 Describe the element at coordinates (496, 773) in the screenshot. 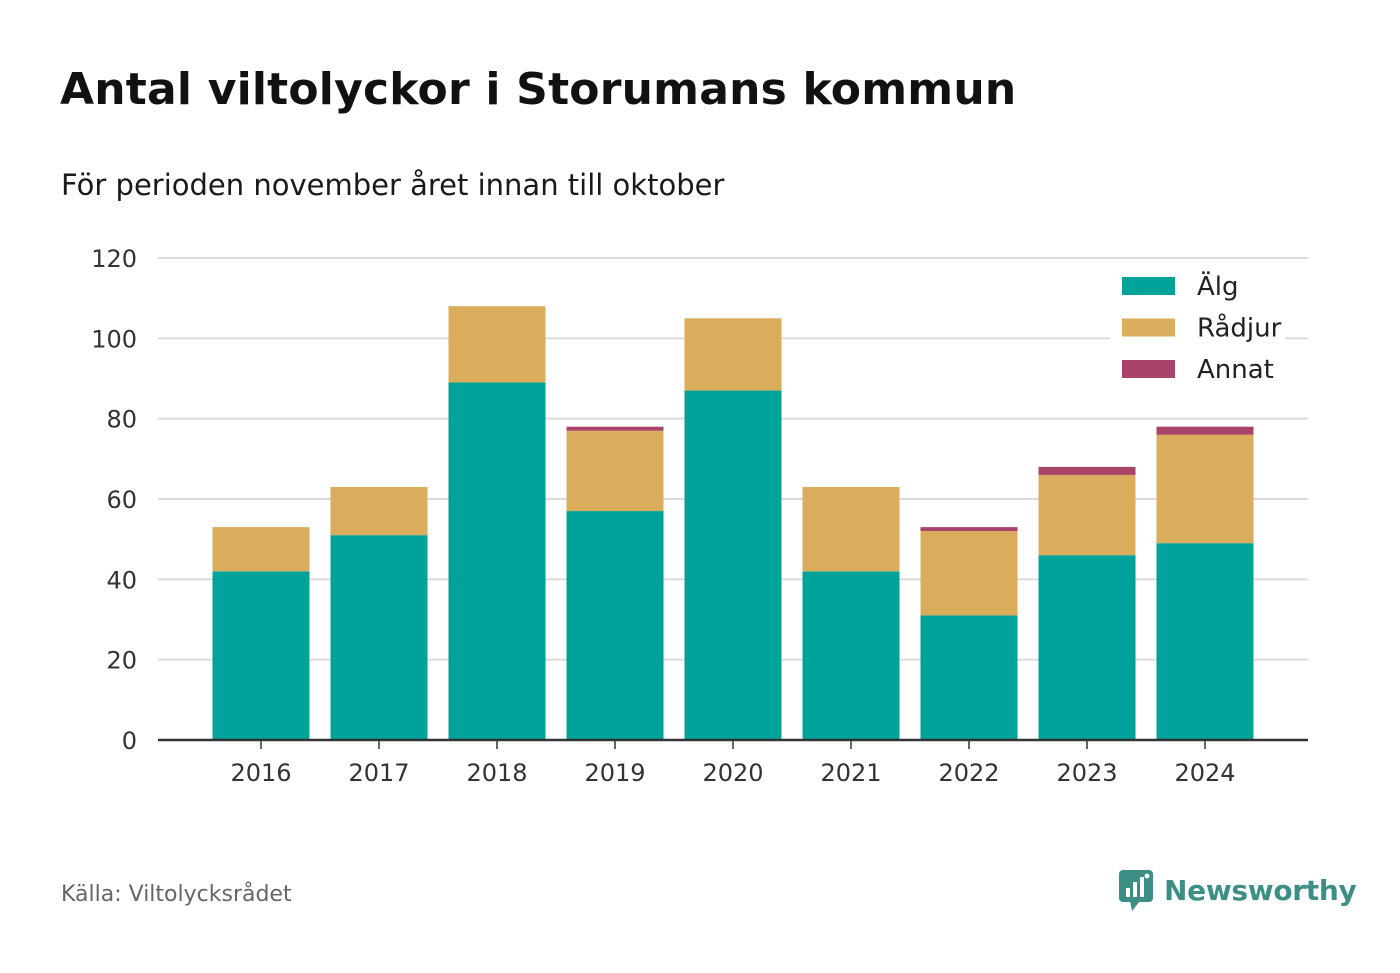

I see `x-tick-label: 2018` at that location.